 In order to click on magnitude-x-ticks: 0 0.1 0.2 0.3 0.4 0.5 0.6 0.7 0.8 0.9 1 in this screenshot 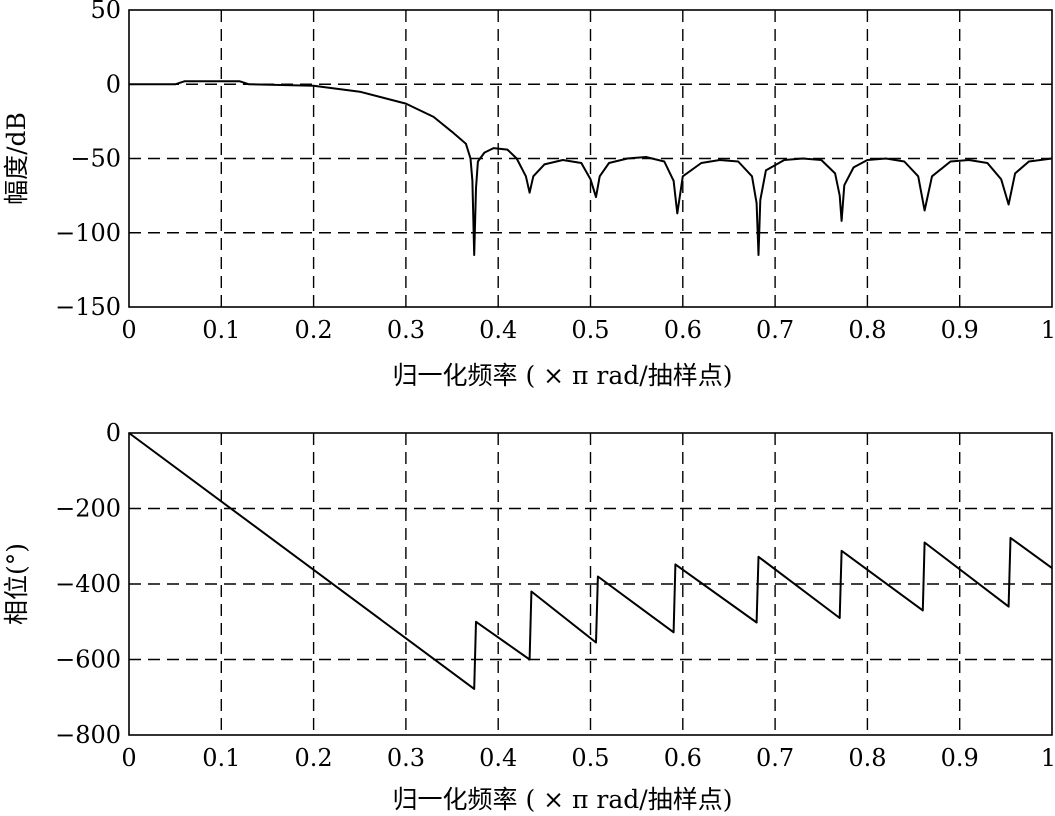, I will do `click(588, 330)`.